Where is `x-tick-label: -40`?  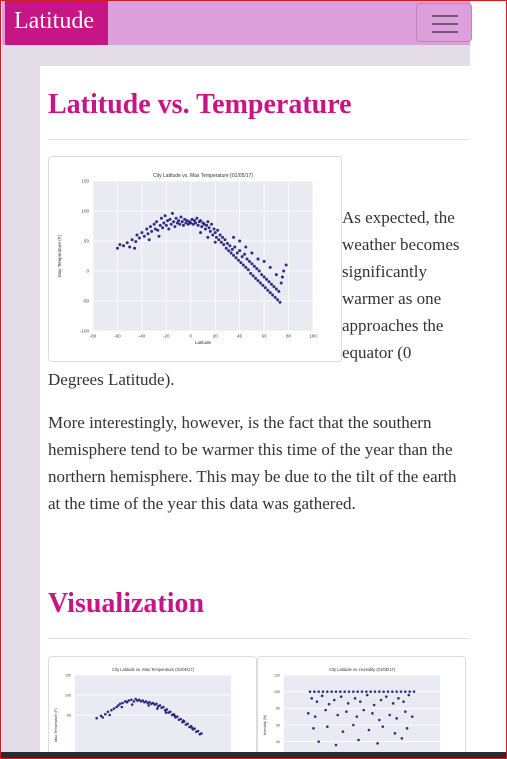 x-tick-label: -40 is located at coordinates (142, 336).